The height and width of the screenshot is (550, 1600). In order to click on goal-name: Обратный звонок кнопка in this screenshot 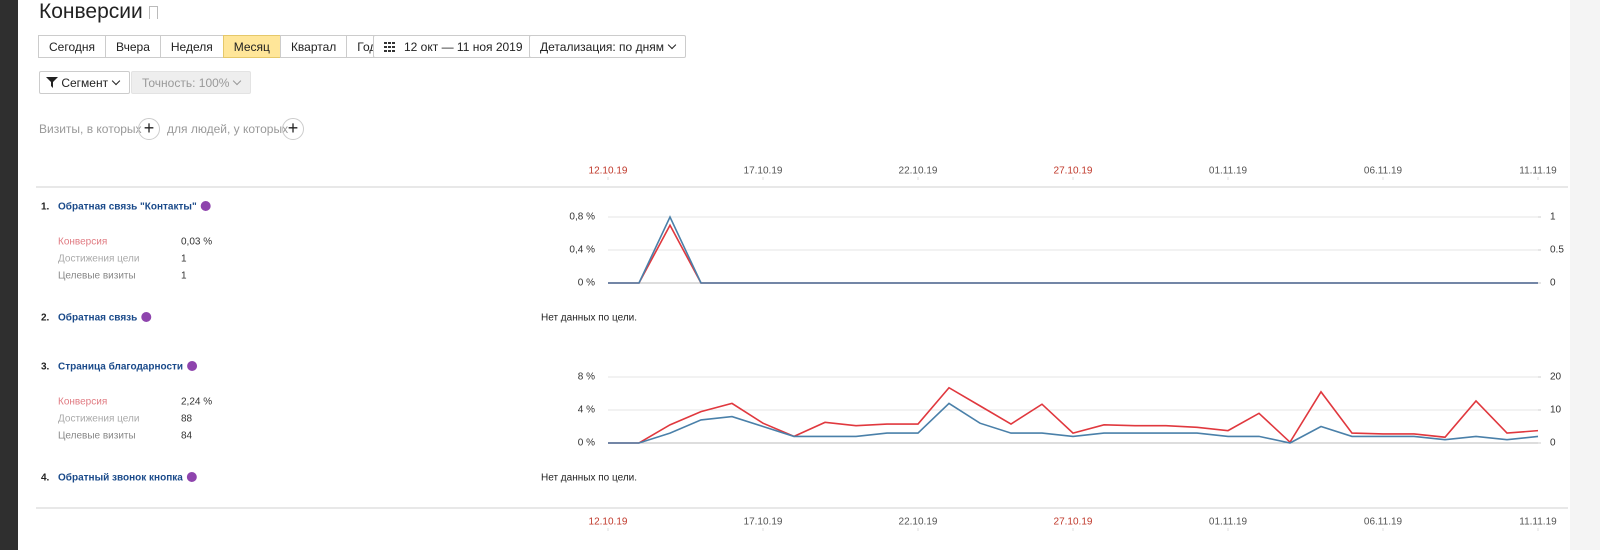, I will do `click(120, 478)`.